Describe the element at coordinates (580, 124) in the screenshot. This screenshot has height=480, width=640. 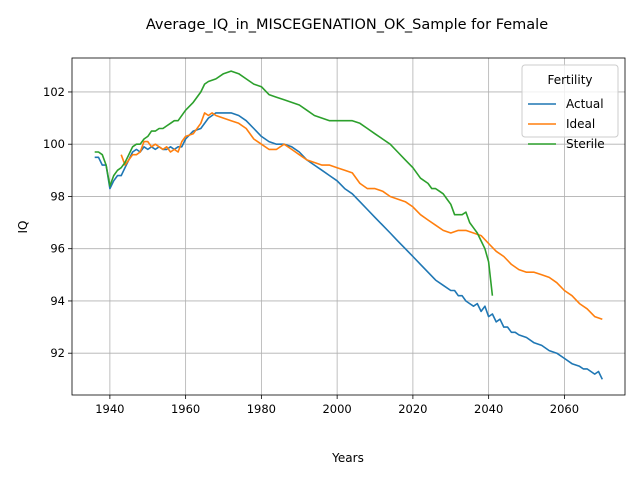
I see `legend-label-ideal: Ideal` at that location.